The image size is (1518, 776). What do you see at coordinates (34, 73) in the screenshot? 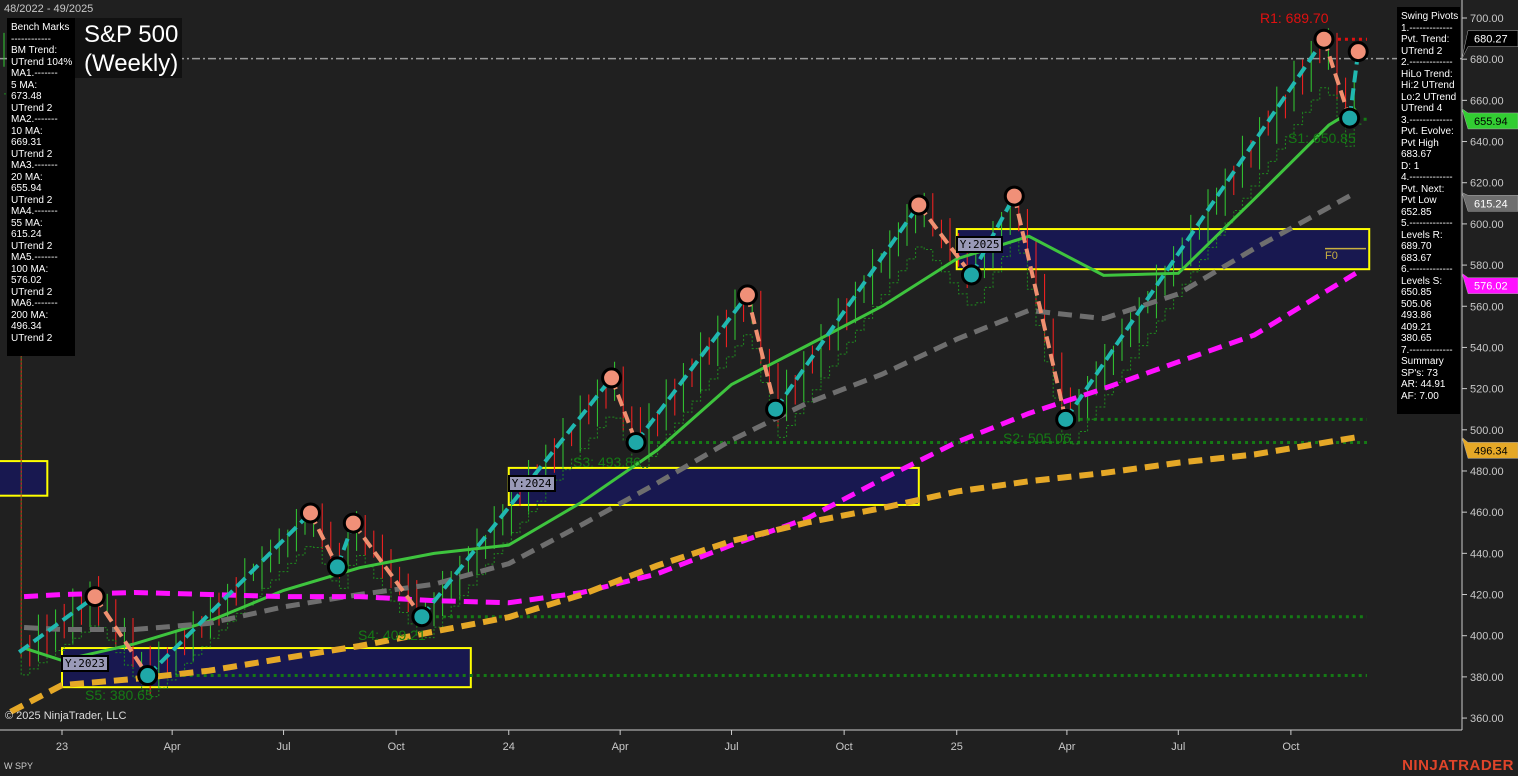
I see `bench-line: MA1.-------` at bounding box center [34, 73].